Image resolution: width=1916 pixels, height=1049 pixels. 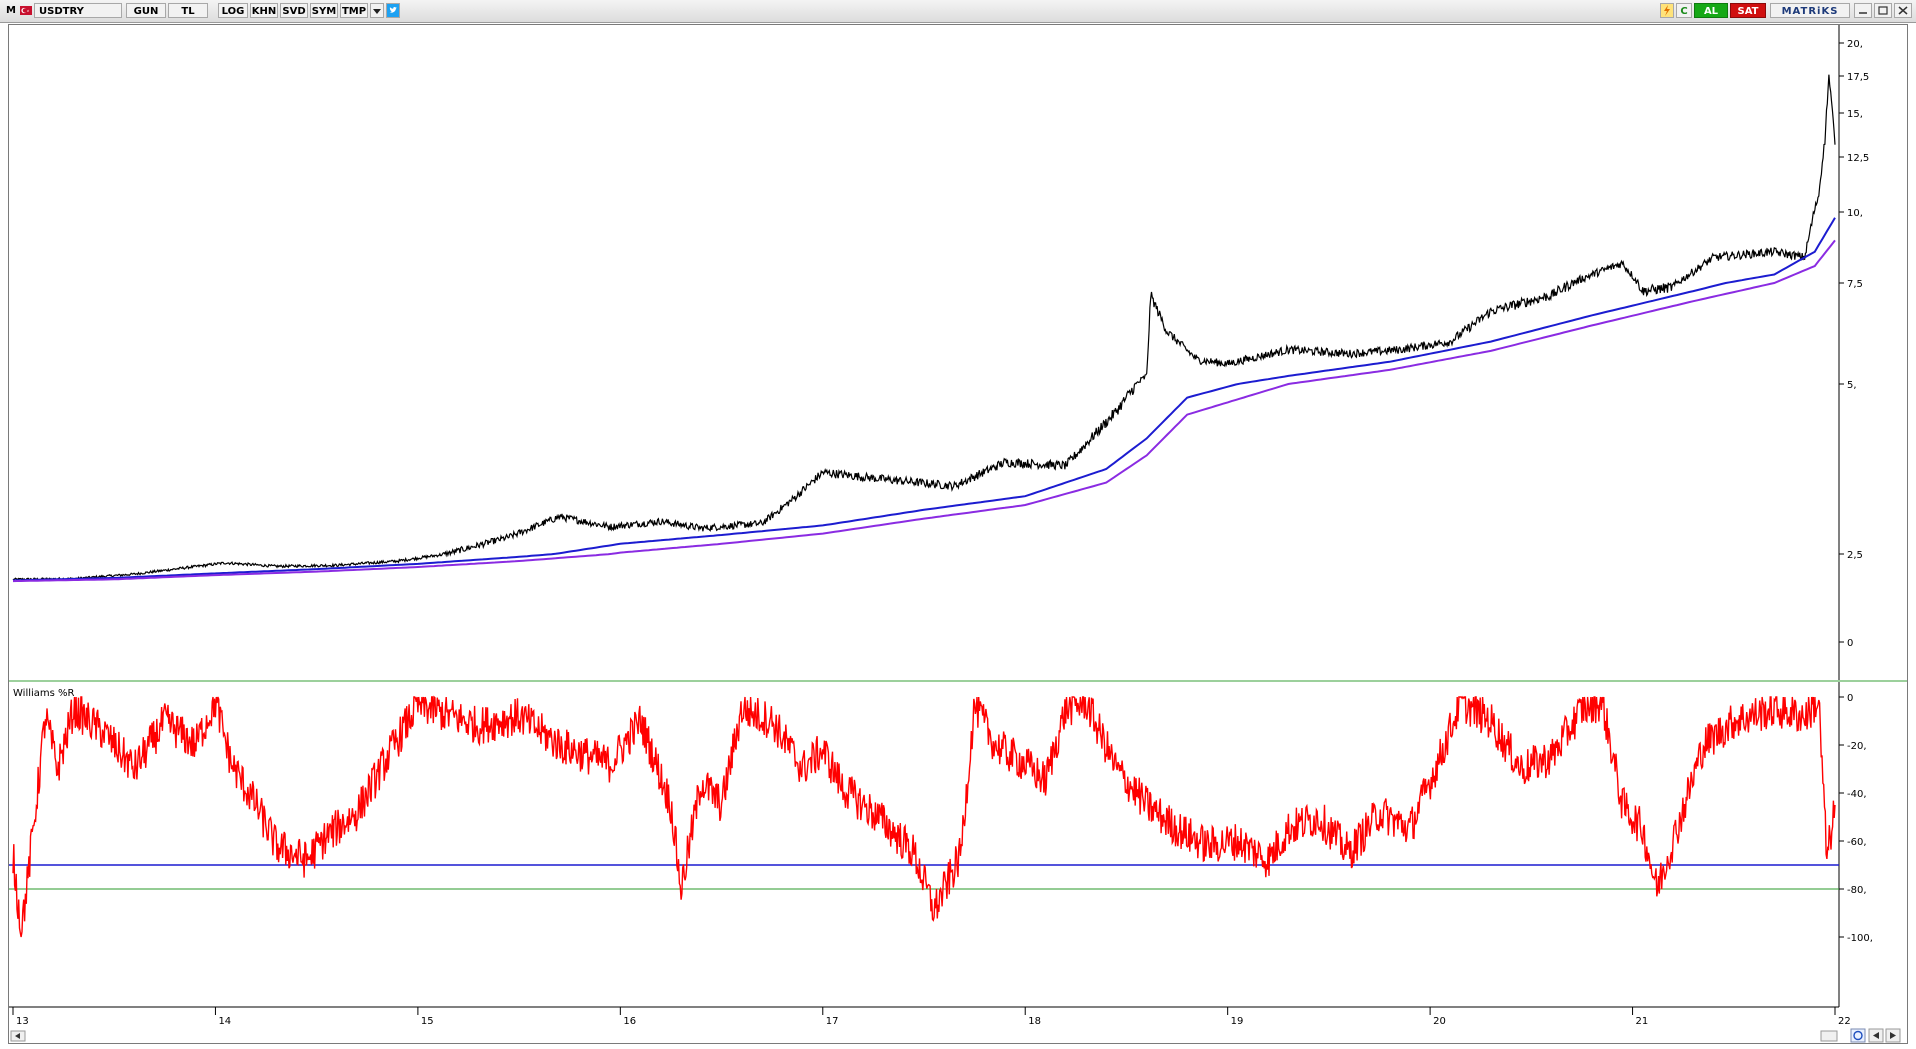 I want to click on wr-y-tick-label: -40,, so click(x=1857, y=794).